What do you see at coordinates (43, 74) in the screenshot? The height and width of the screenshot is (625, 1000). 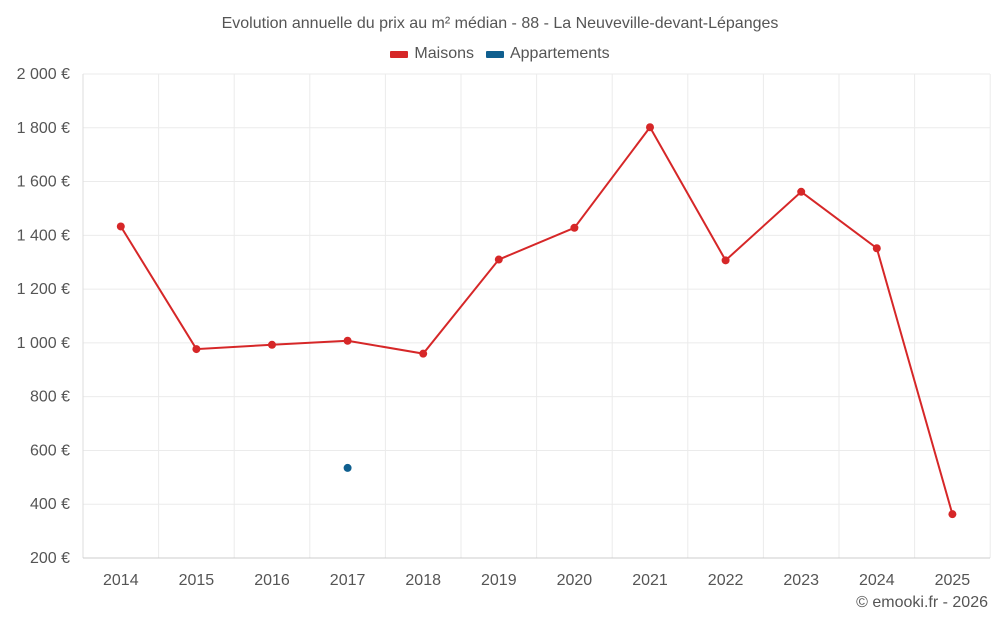 I see `y-tick-label: 2 000 €` at bounding box center [43, 74].